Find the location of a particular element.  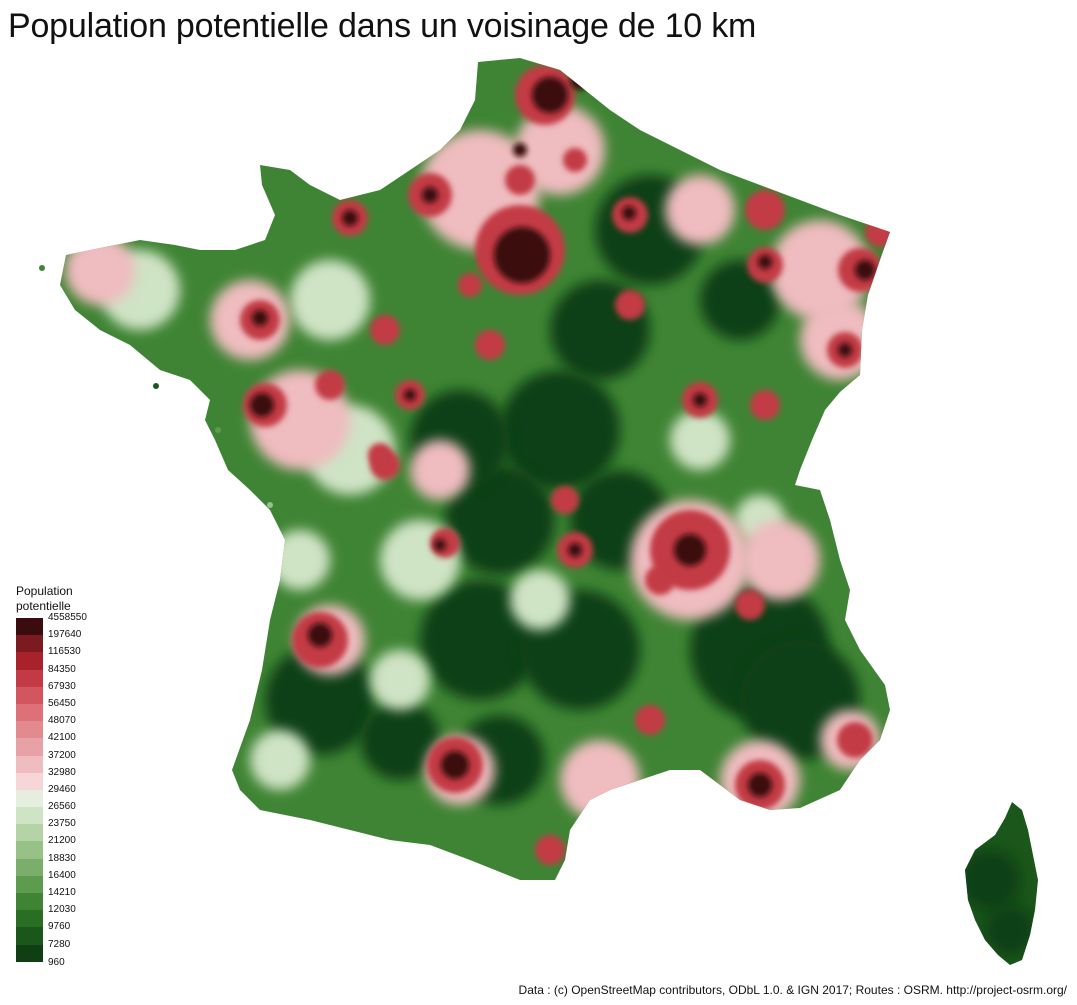

legend-break-label: 84350 is located at coordinates (62, 669).